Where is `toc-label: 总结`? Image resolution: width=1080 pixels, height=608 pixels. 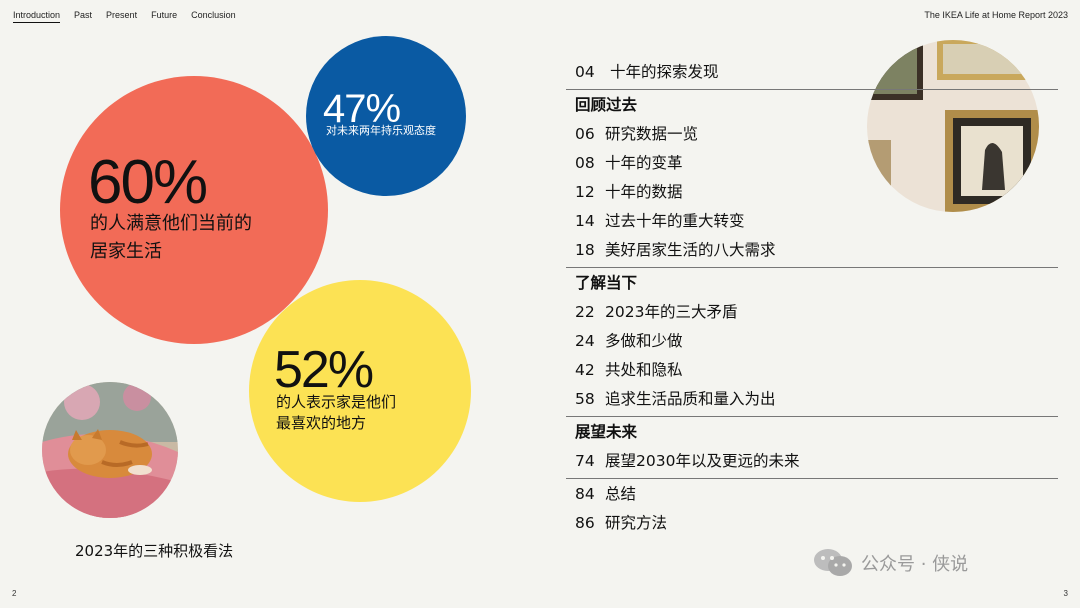 toc-label: 总结 is located at coordinates (621, 494).